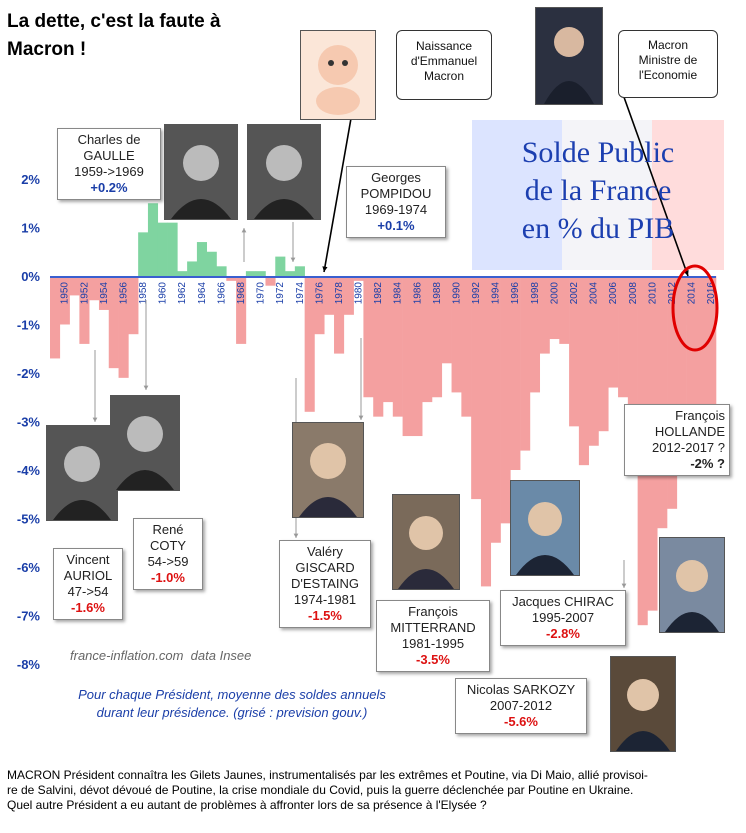  I want to click on zero-line, so click(383, 277).